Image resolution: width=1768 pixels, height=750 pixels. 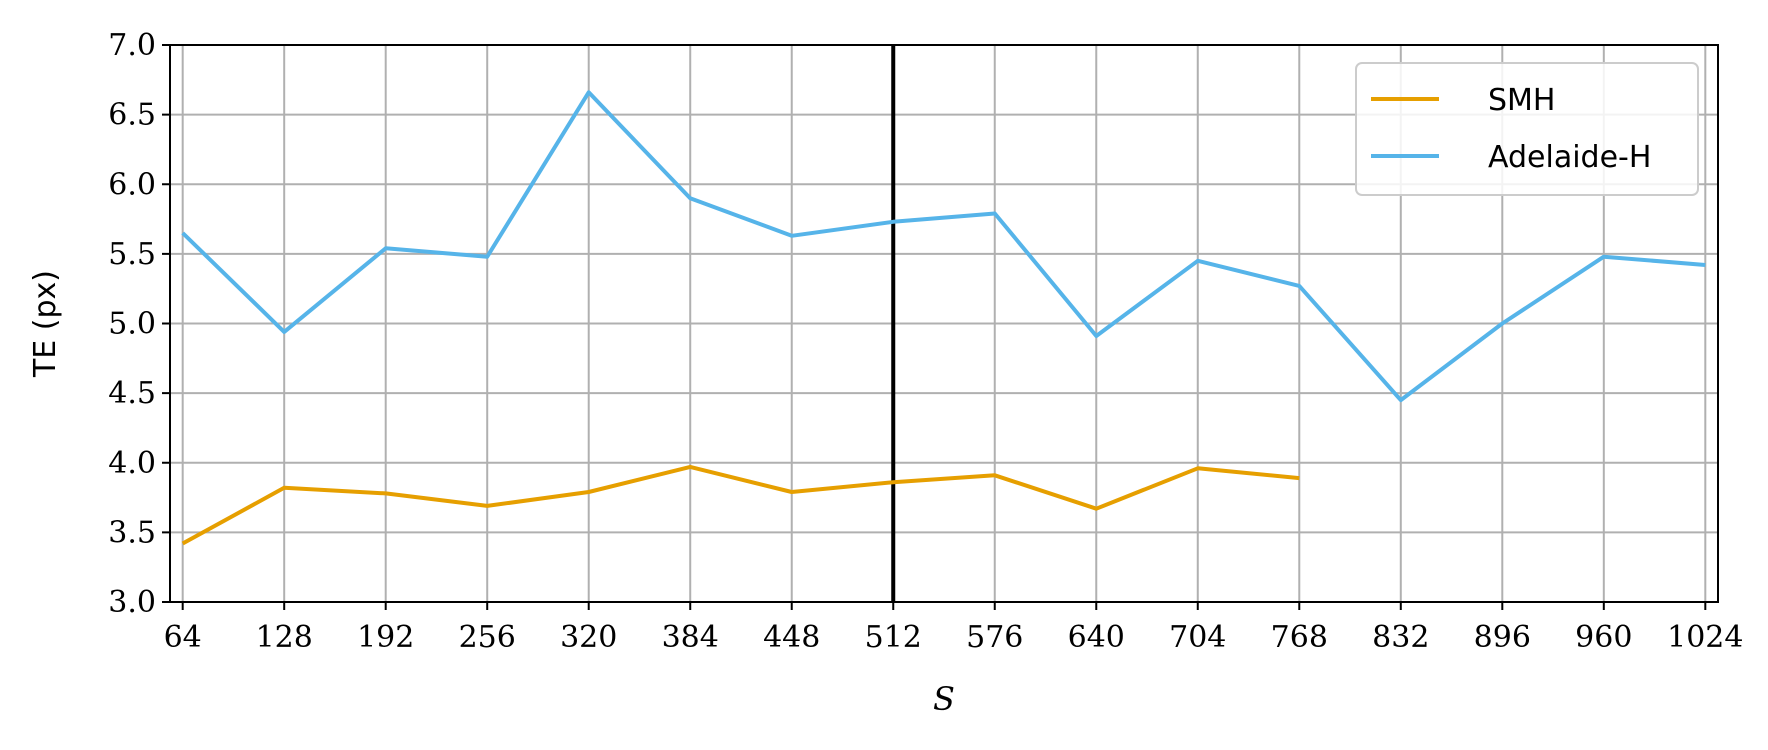 I want to click on legend-label: Adelaide-H, so click(x=1569, y=157).